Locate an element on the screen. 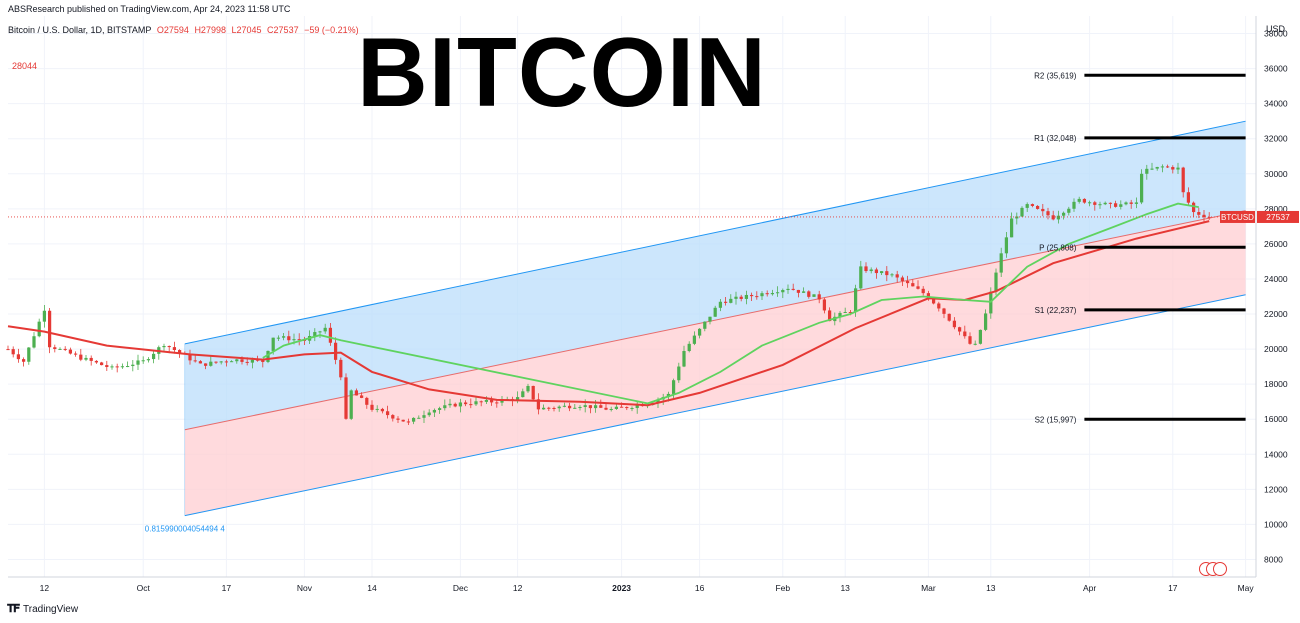  x-tick-label: 16 is located at coordinates (700, 588).